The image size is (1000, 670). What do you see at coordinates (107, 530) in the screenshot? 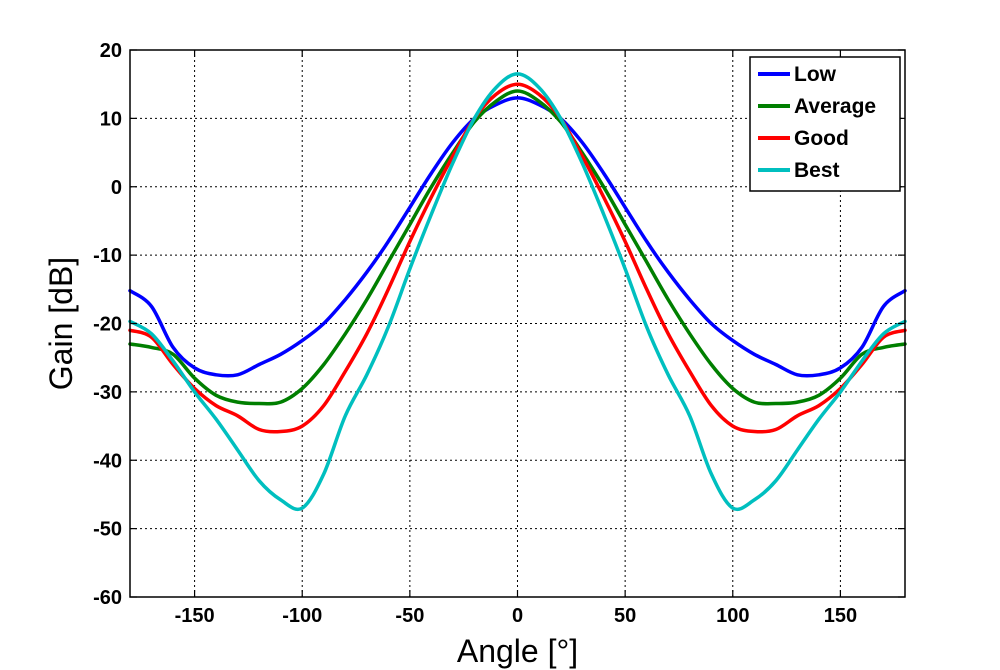
I see `y-tick-label: -50` at bounding box center [107, 530].